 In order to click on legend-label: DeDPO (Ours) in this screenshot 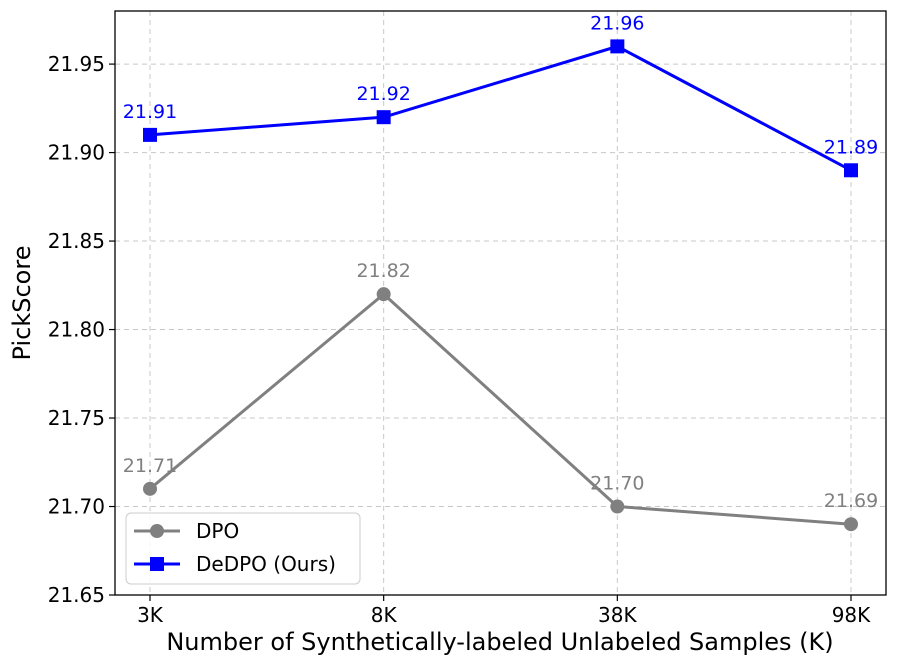, I will do `click(266, 564)`.